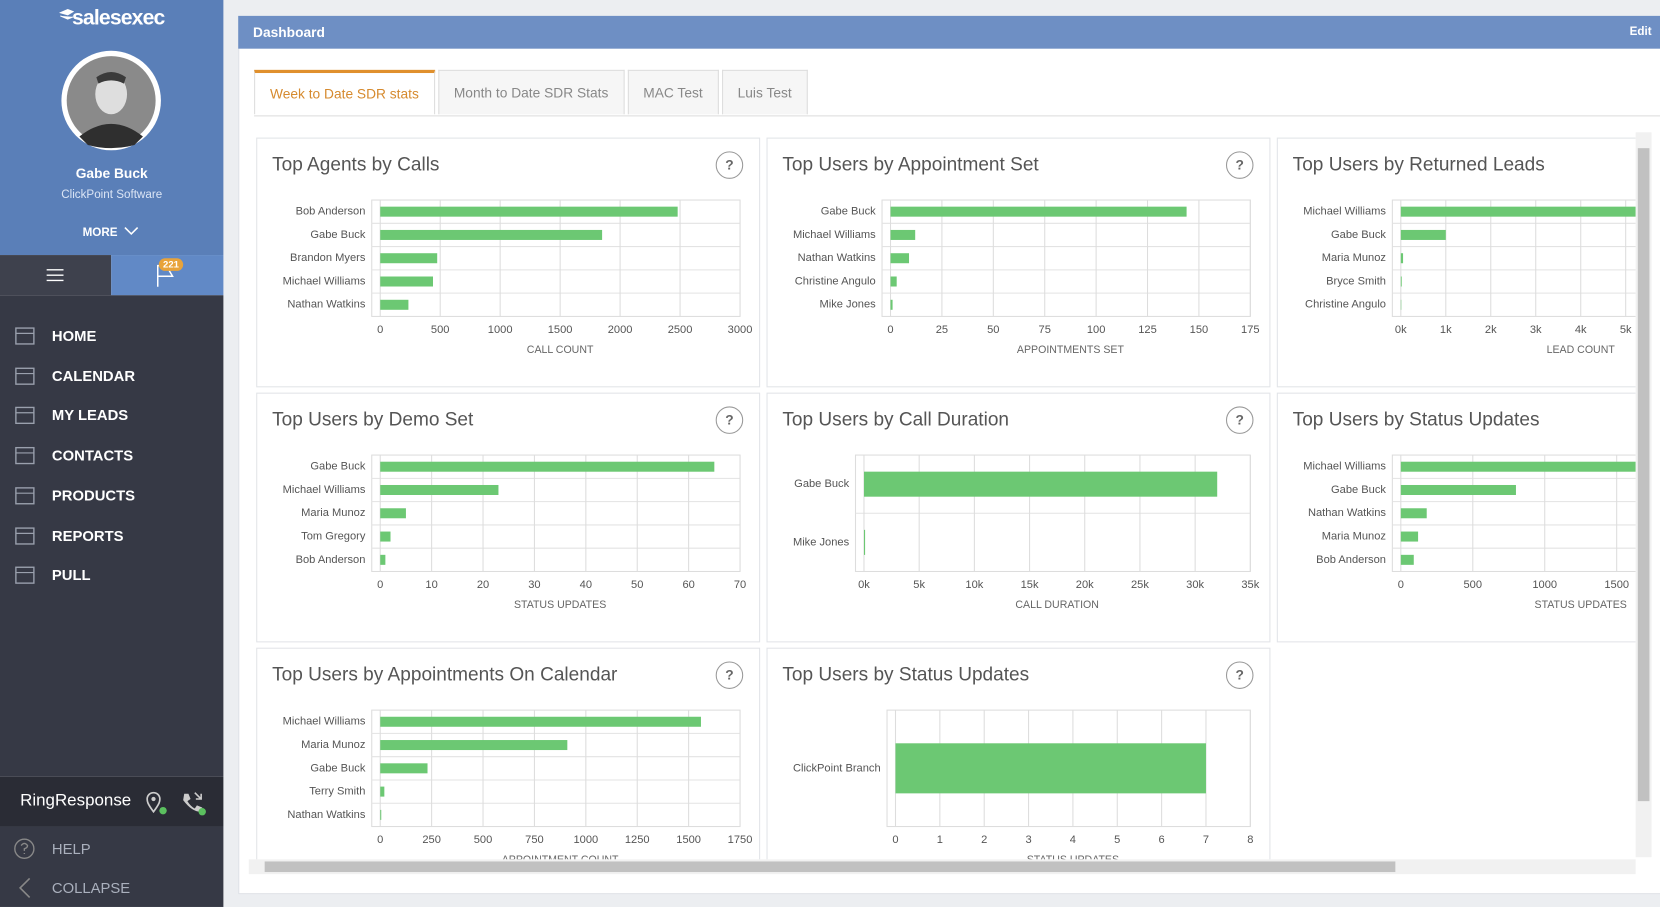  I want to click on menu-label: CONTACTS, so click(92, 455).